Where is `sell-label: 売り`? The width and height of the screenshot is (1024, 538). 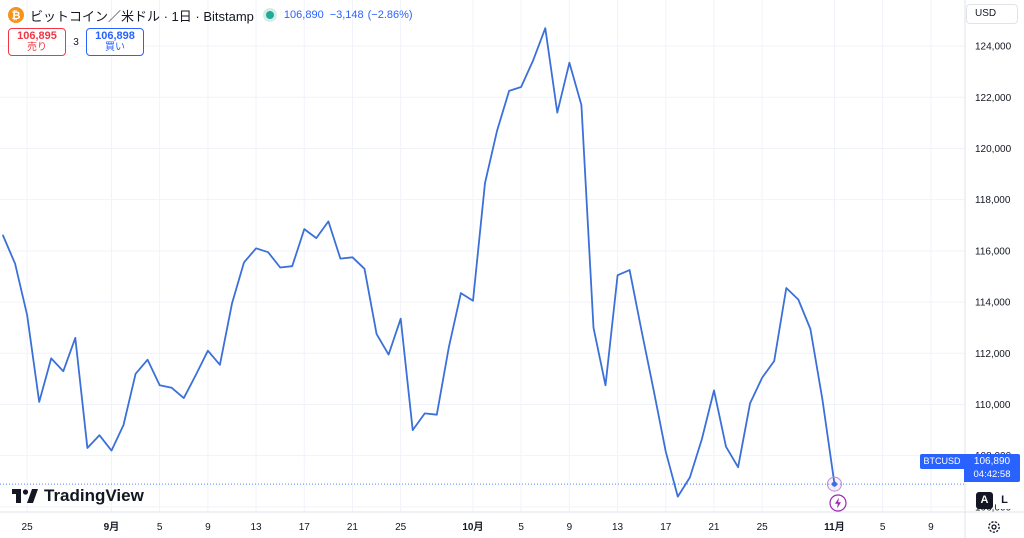 sell-label: 売り is located at coordinates (37, 47).